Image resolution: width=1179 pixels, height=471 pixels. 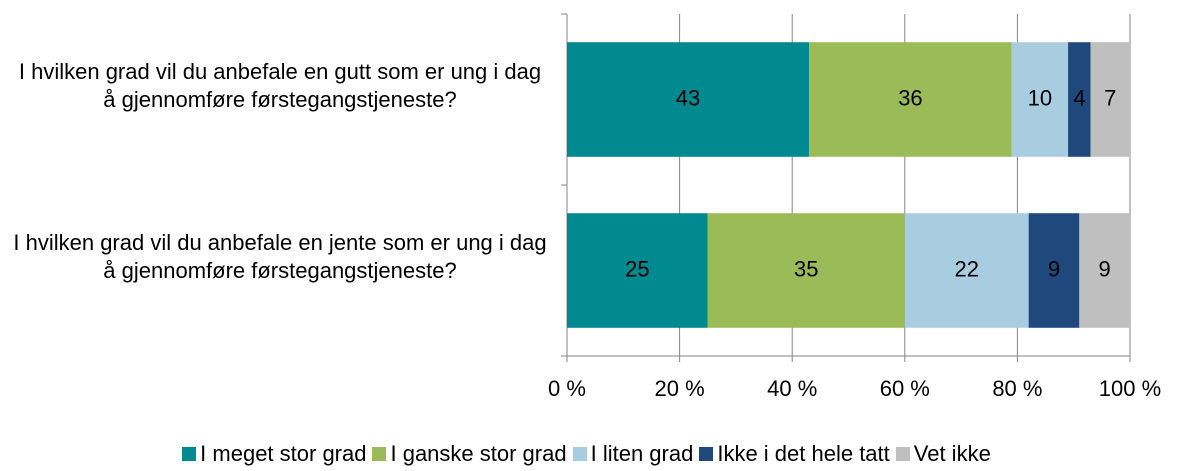 What do you see at coordinates (952, 453) in the screenshot?
I see `legend-label: Vet ikke` at bounding box center [952, 453].